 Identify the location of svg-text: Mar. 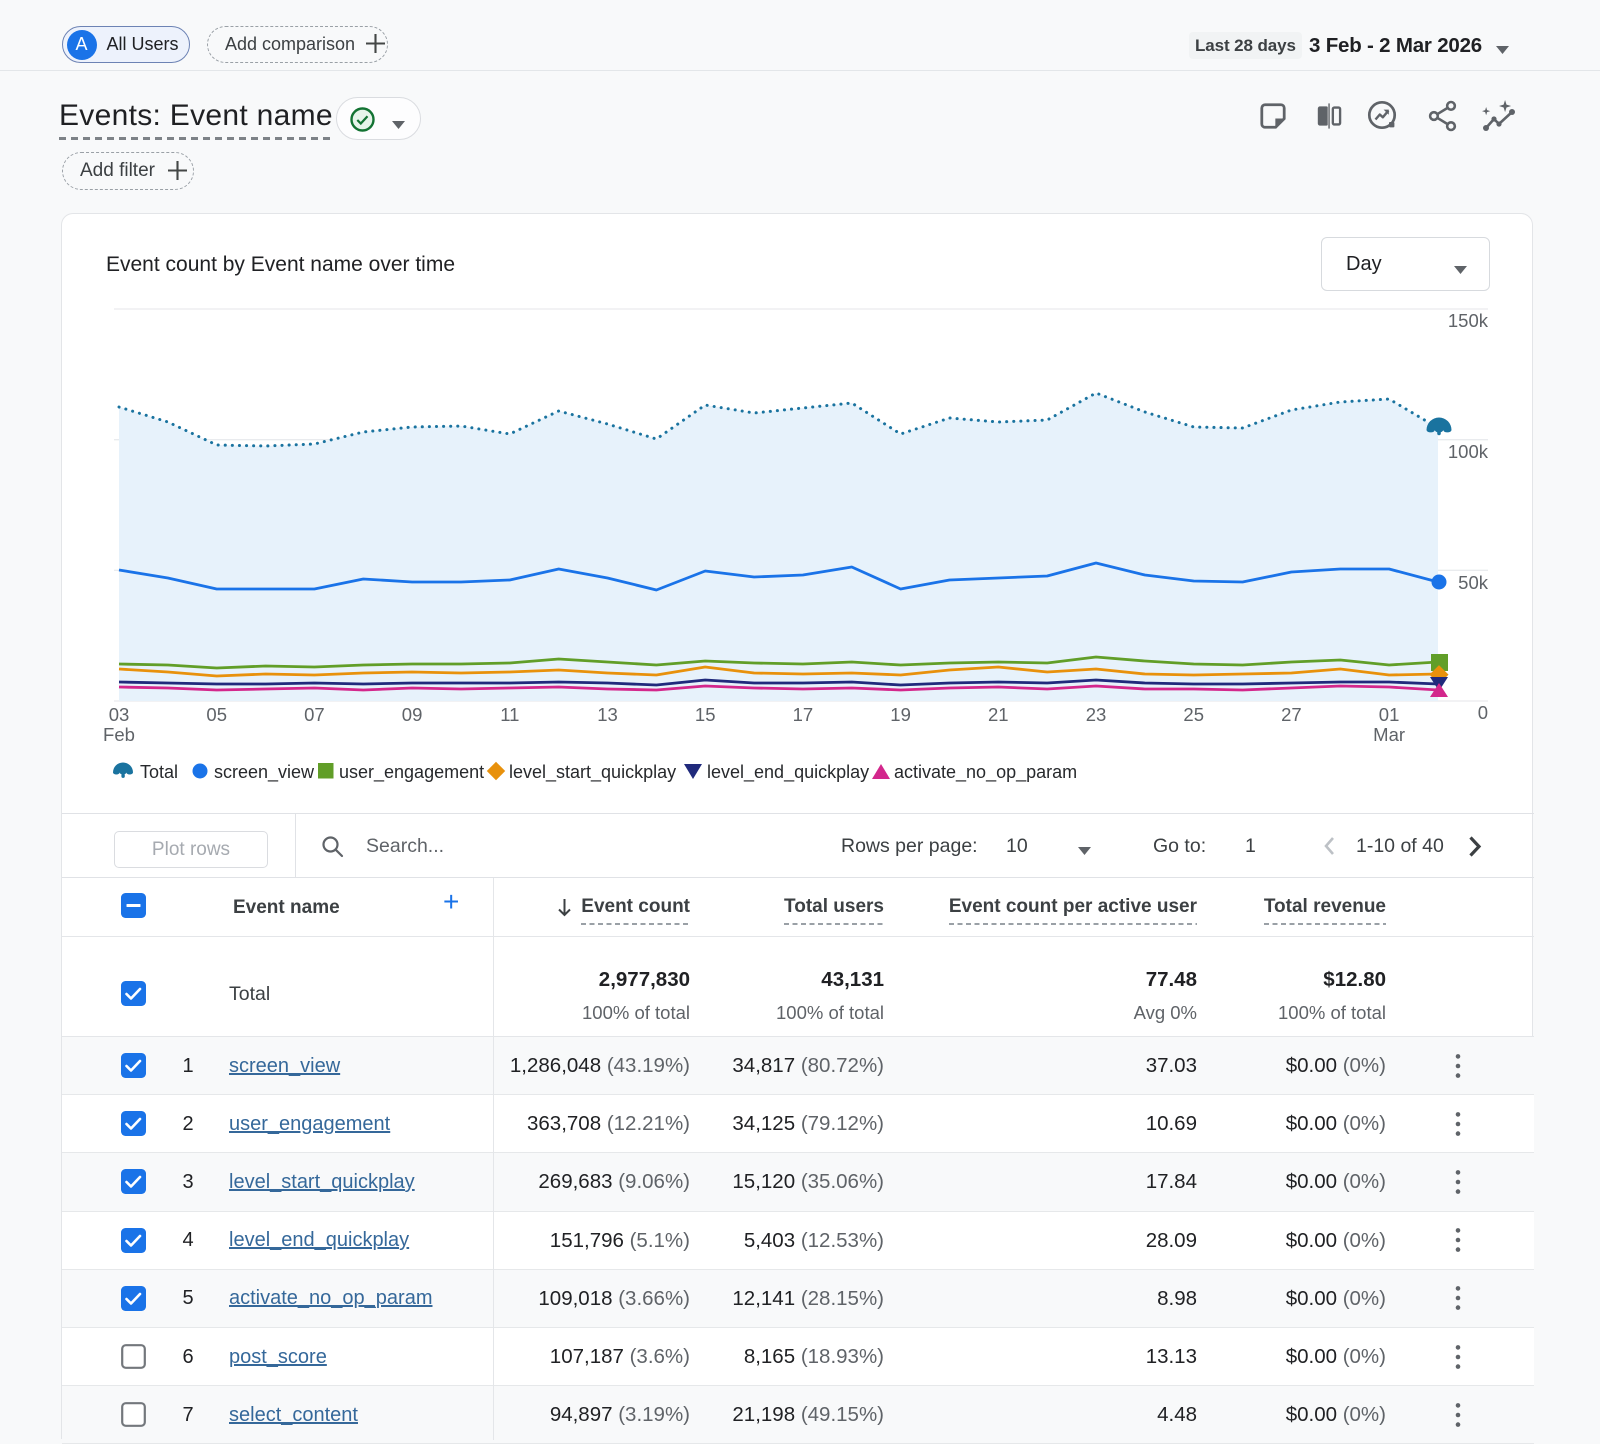
(1389, 734).